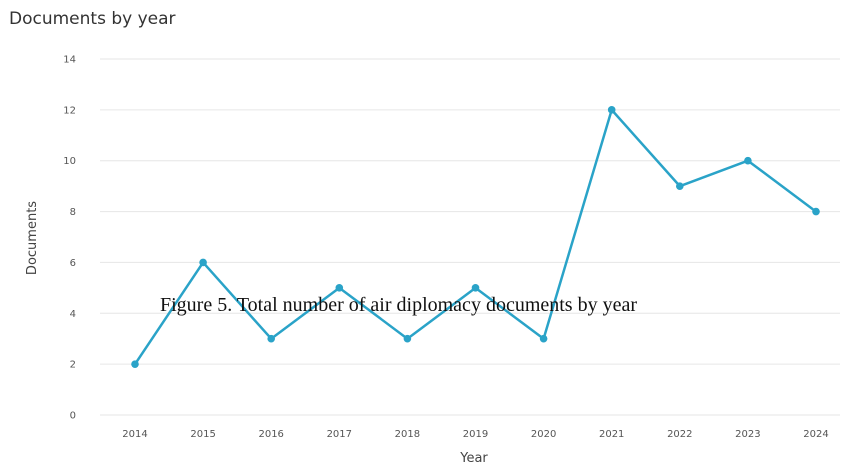 The height and width of the screenshot is (470, 842). I want to click on x-tick-label: 2019, so click(475, 434).